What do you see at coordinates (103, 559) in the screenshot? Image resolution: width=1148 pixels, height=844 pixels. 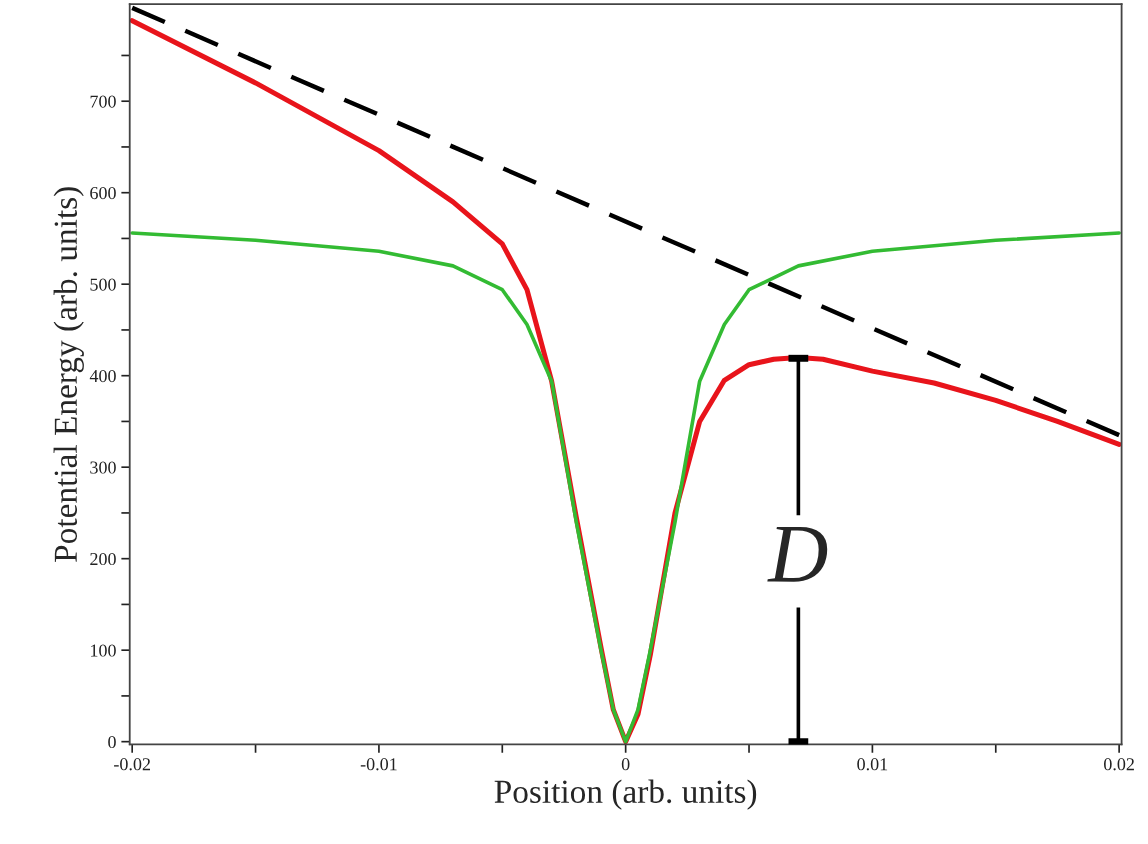 I see `y-tick-label: 200` at bounding box center [103, 559].